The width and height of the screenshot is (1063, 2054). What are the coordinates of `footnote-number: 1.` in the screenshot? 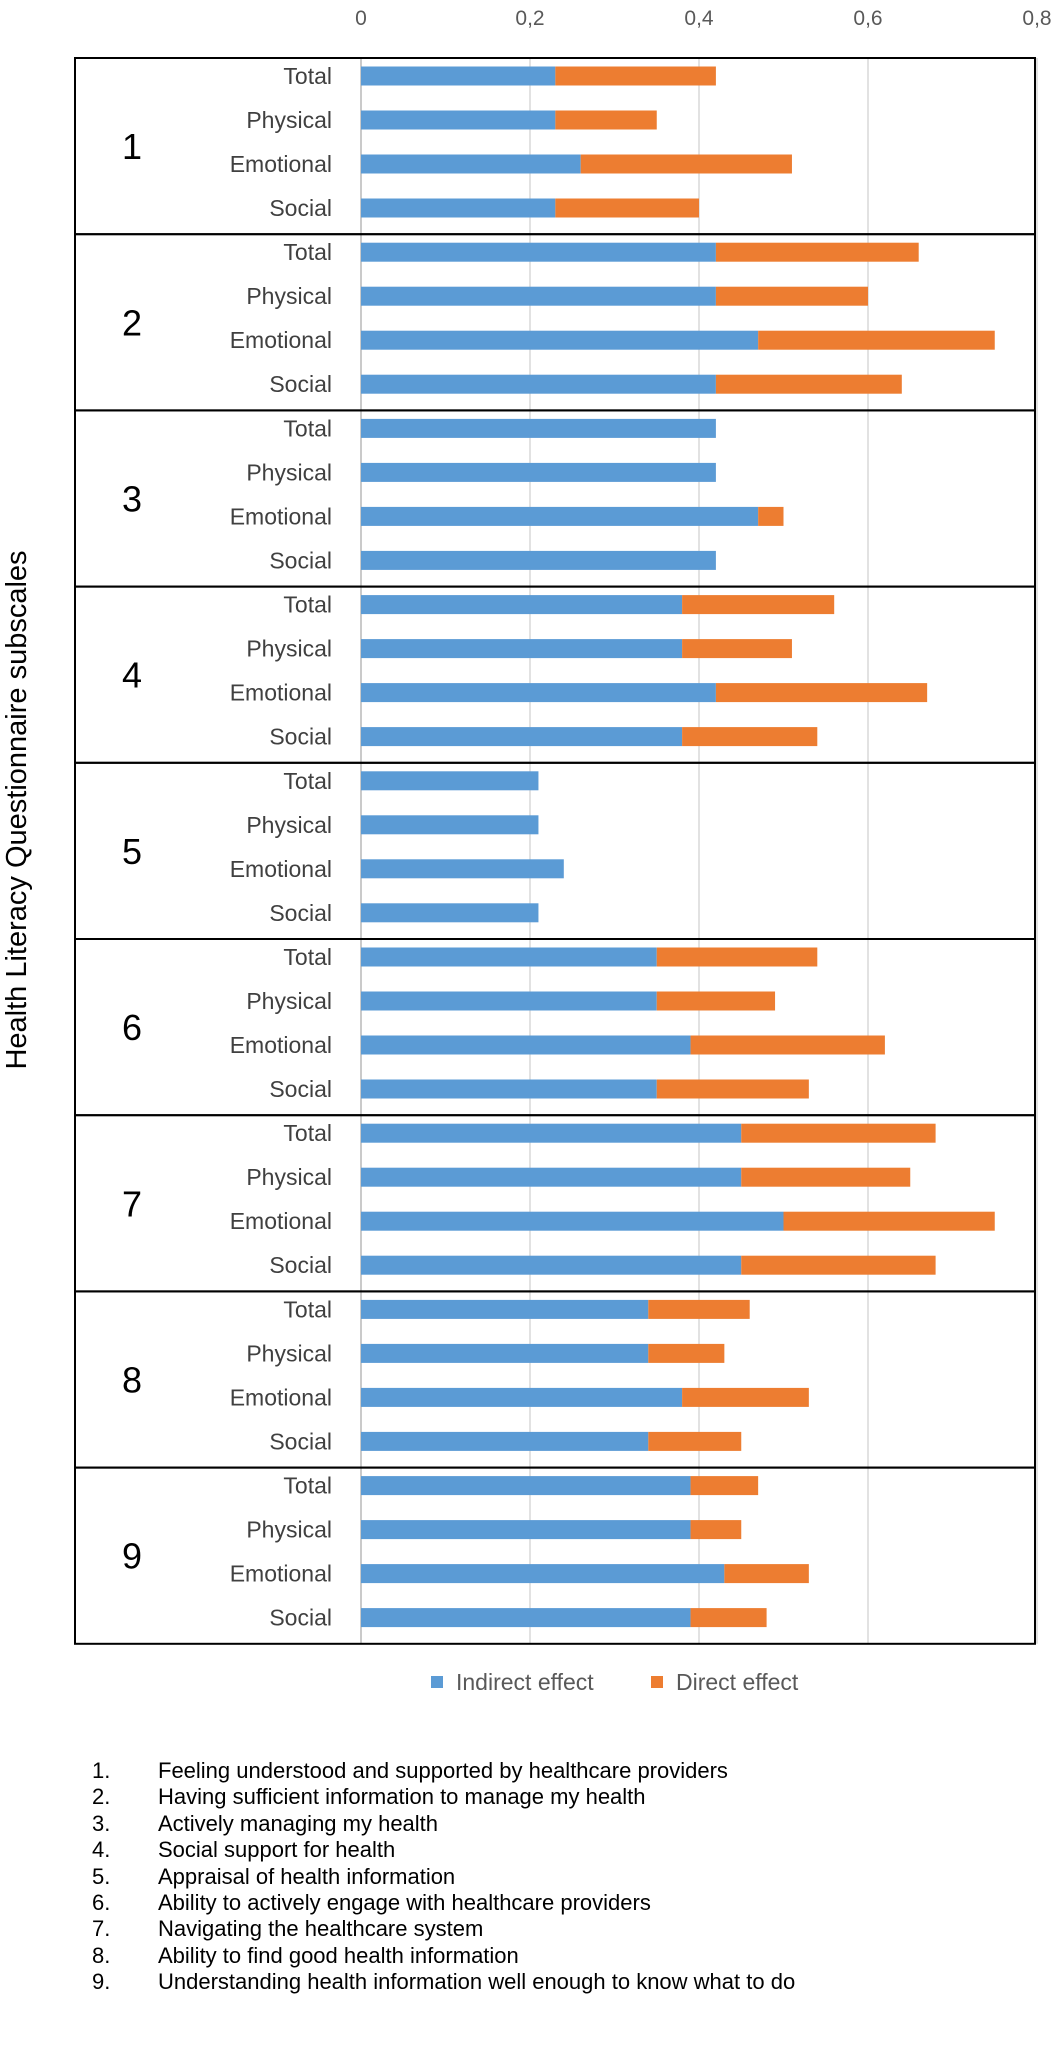 It's located at (101, 1770).